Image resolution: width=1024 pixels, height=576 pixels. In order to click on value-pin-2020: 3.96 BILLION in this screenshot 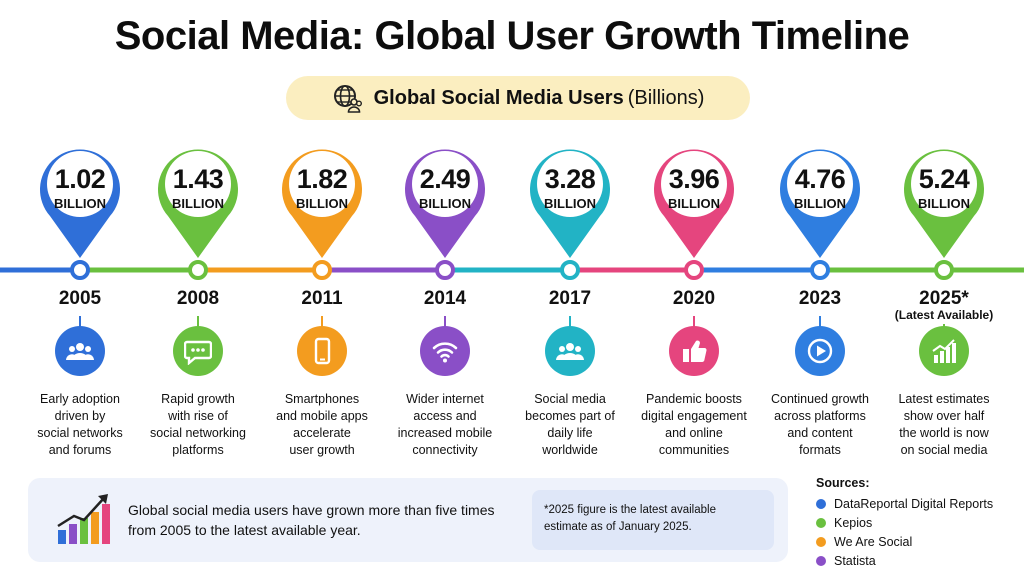, I will do `click(694, 198)`.